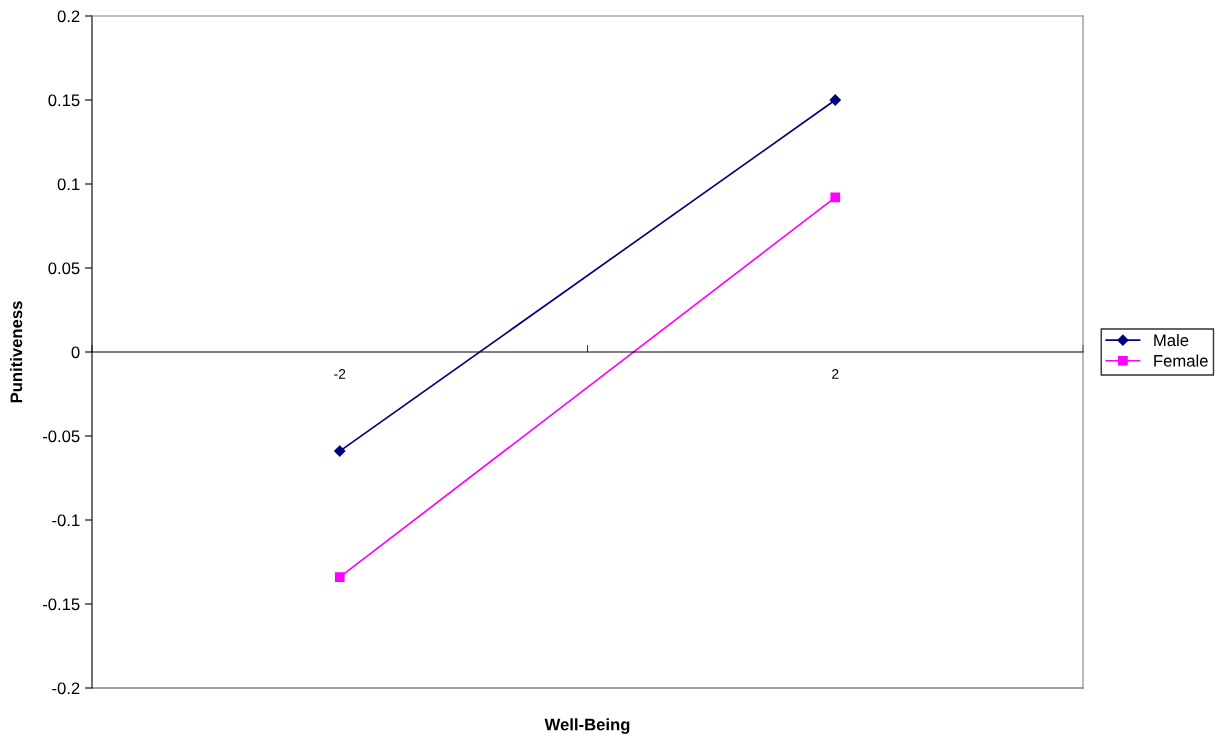 The width and height of the screenshot is (1230, 737). I want to click on y-tick-label: -0.1, so click(66, 520).